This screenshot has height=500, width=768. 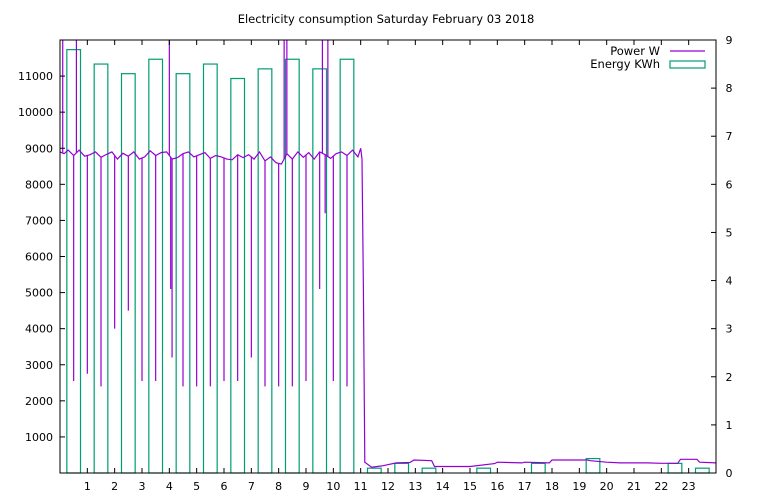 What do you see at coordinates (39, 184) in the screenshot?
I see `y-left-tick-label: 8000` at bounding box center [39, 184].